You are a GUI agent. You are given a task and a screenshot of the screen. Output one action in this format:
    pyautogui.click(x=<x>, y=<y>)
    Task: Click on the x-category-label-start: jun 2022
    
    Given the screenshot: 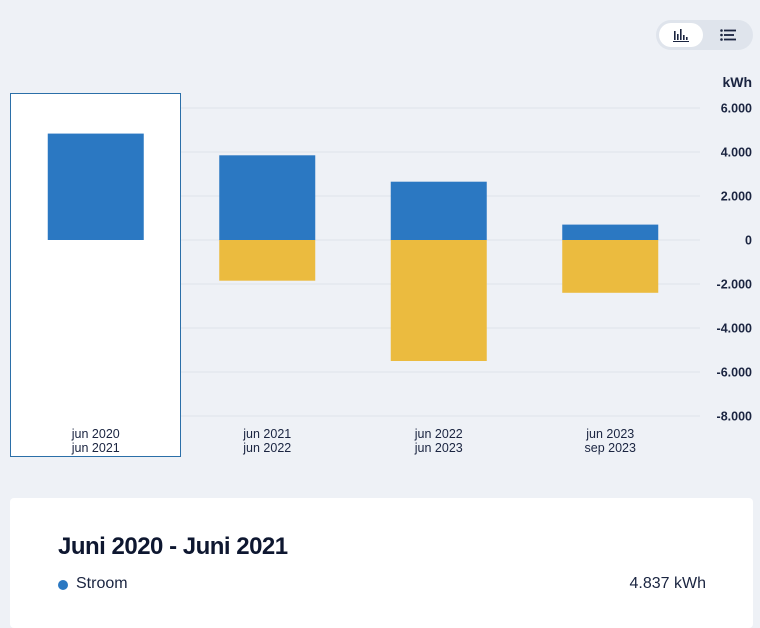 What is the action you would take?
    pyautogui.click(x=438, y=434)
    